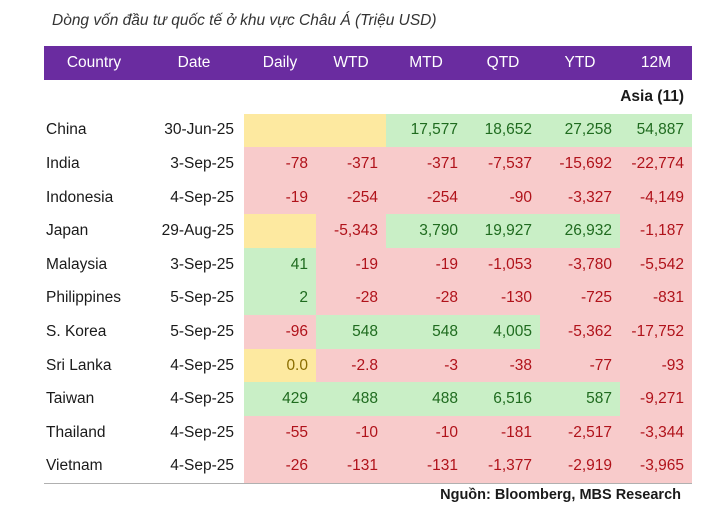 This screenshot has width=705, height=519. I want to click on value-cell-mtd: -28, so click(426, 298).